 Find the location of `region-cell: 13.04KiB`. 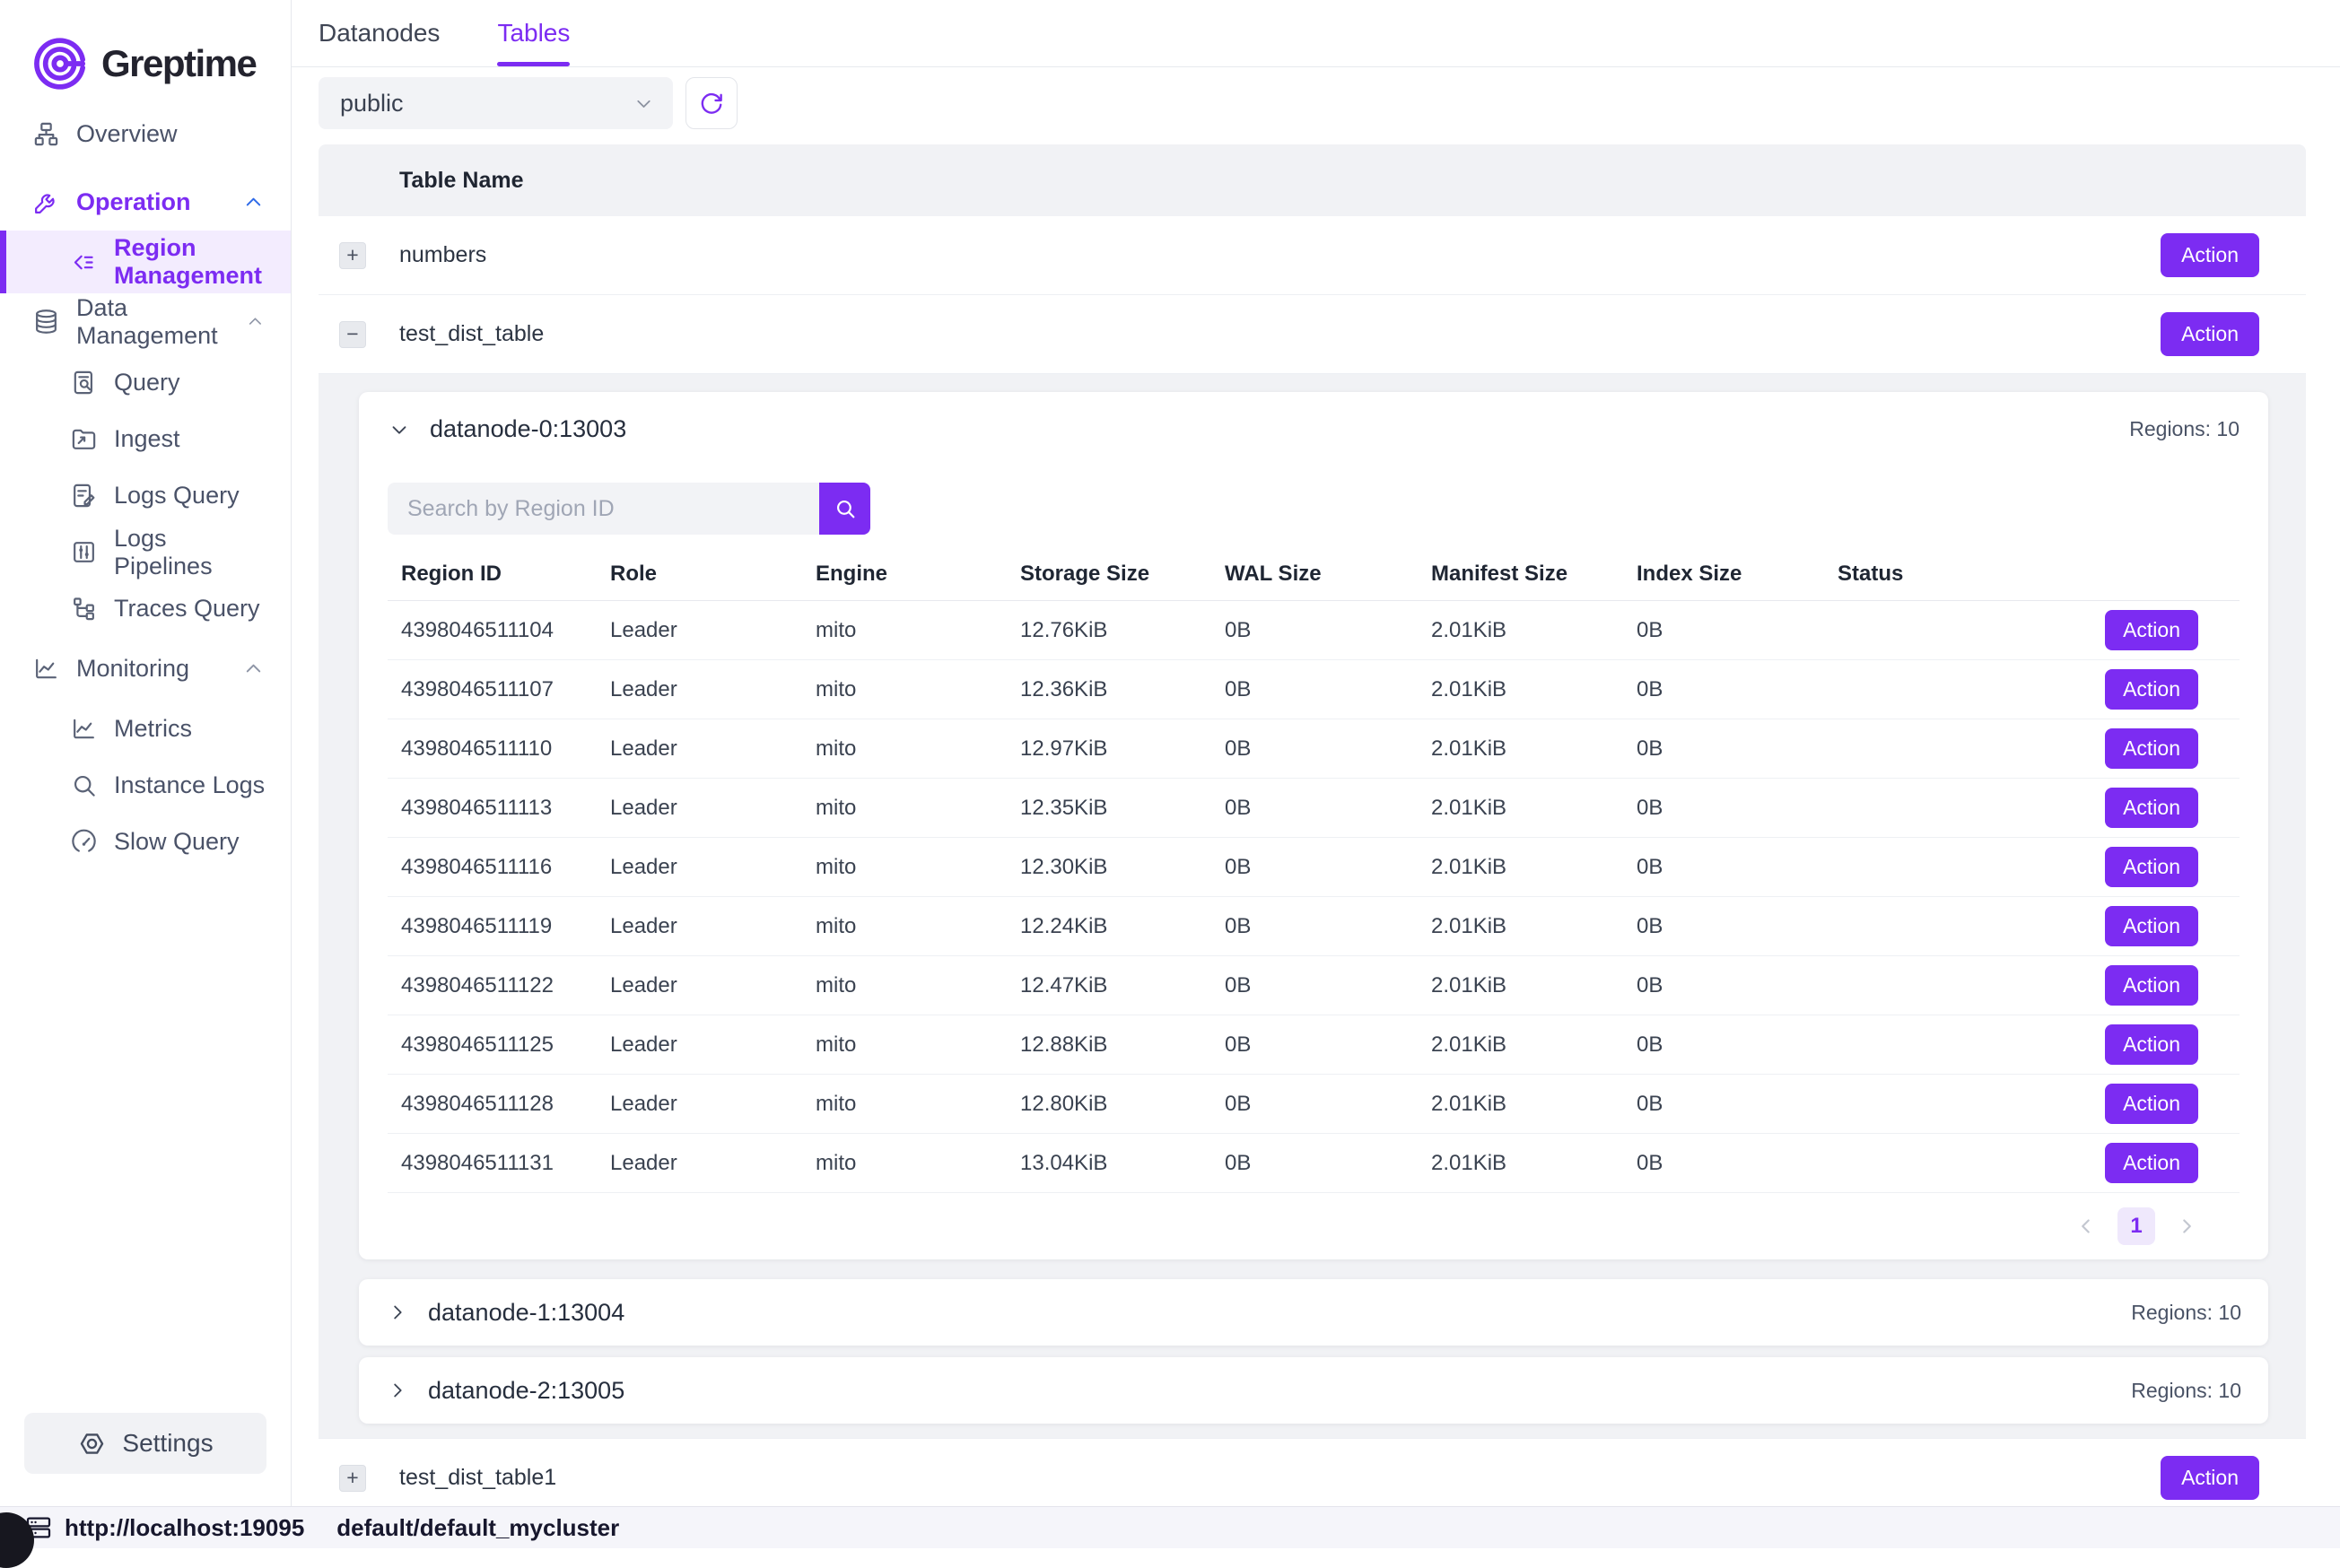

region-cell: 13.04KiB is located at coordinates (1064, 1163).